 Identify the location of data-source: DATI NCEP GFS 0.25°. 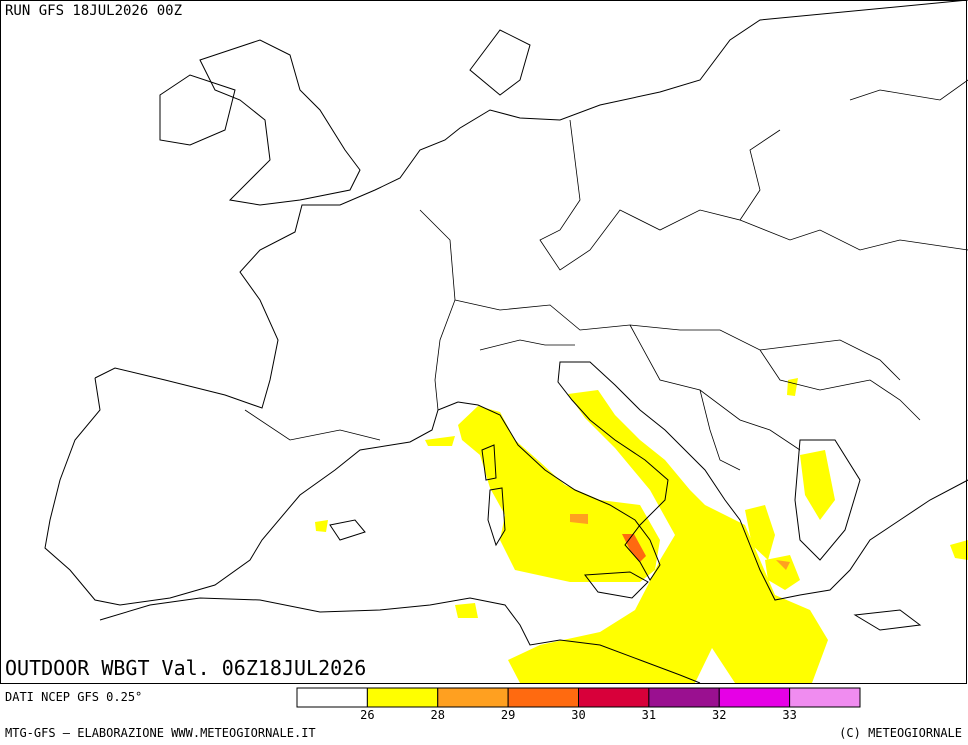
(73, 697).